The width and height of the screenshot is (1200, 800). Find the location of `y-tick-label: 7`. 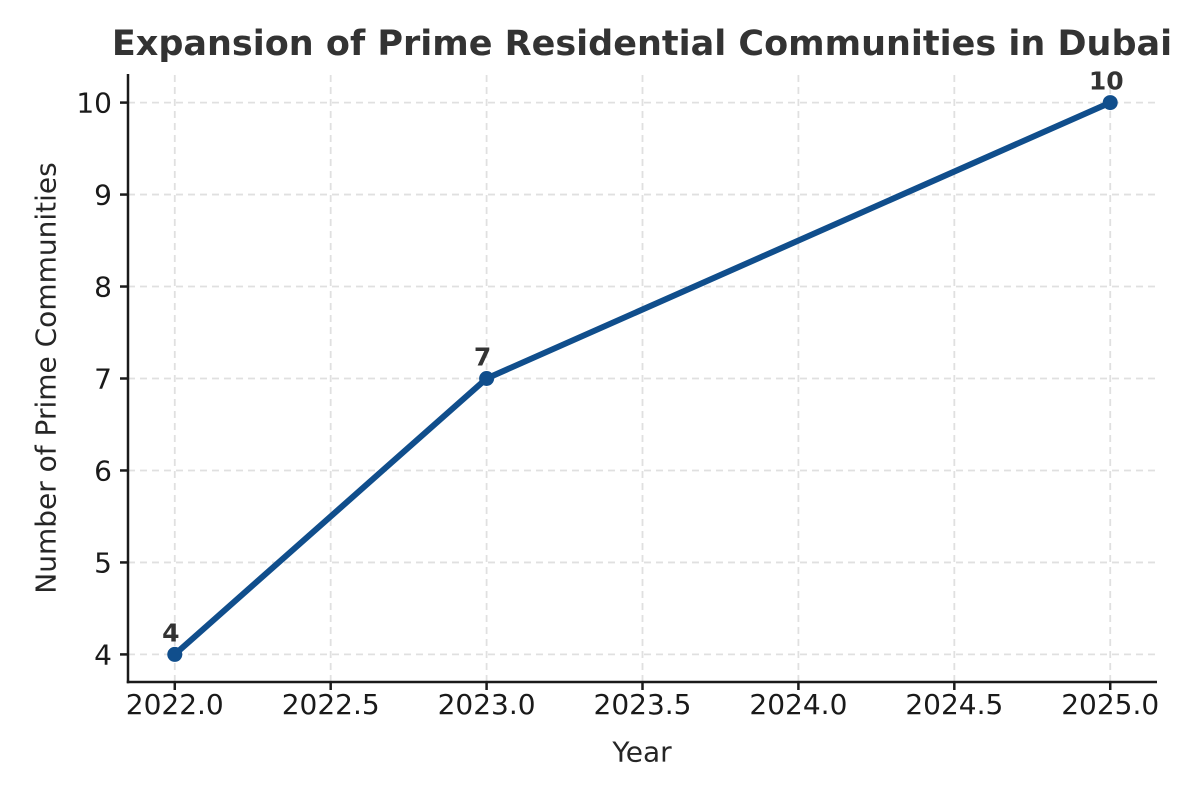

y-tick-label: 7 is located at coordinates (103, 379).